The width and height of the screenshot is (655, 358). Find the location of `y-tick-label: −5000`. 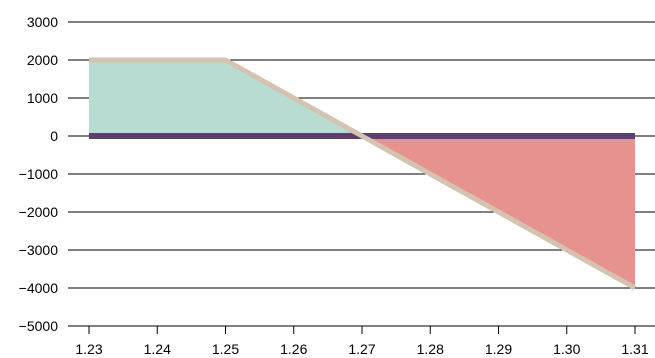

y-tick-label: −5000 is located at coordinates (39, 326).